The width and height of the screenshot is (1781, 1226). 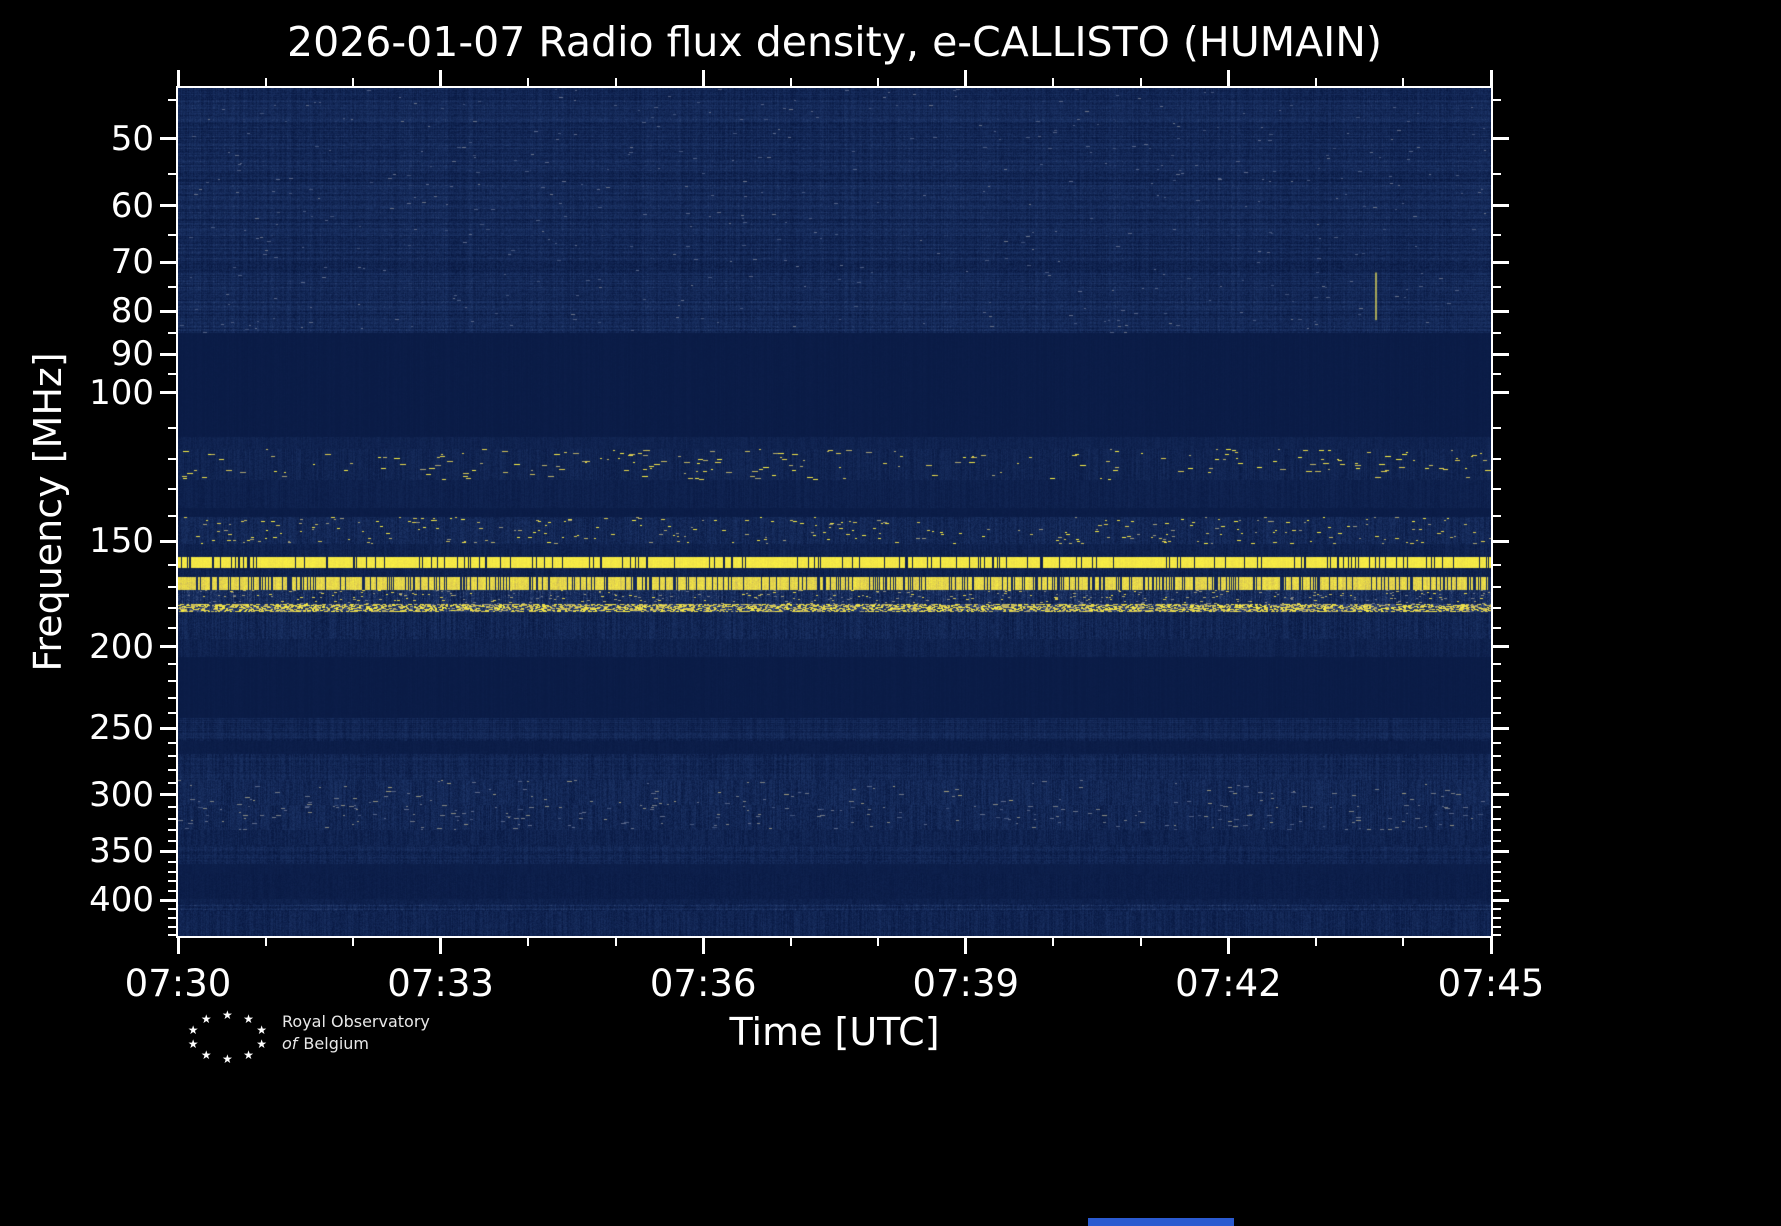 What do you see at coordinates (356, 1021) in the screenshot?
I see `rob-logo-text-line1: Royal Observatory` at bounding box center [356, 1021].